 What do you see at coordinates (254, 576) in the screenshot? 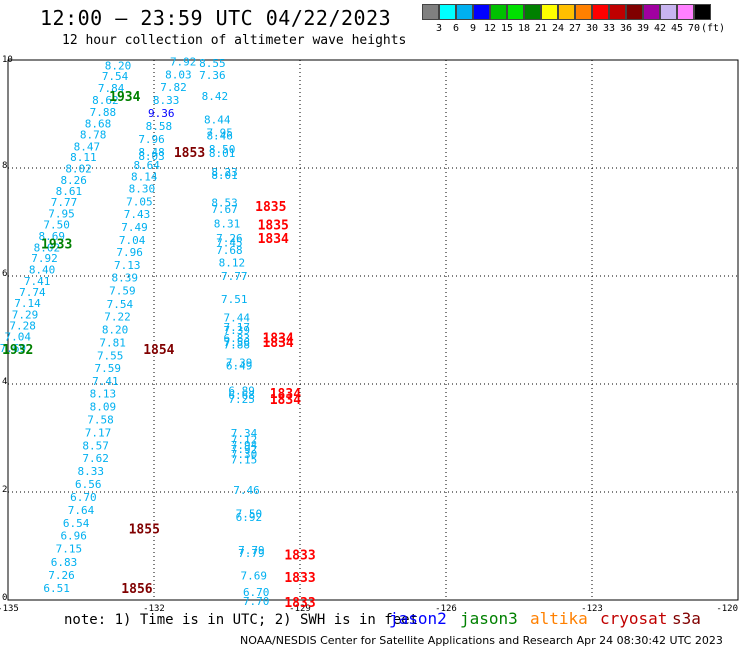
I see `wave-height-label: 7.69` at bounding box center [254, 576].